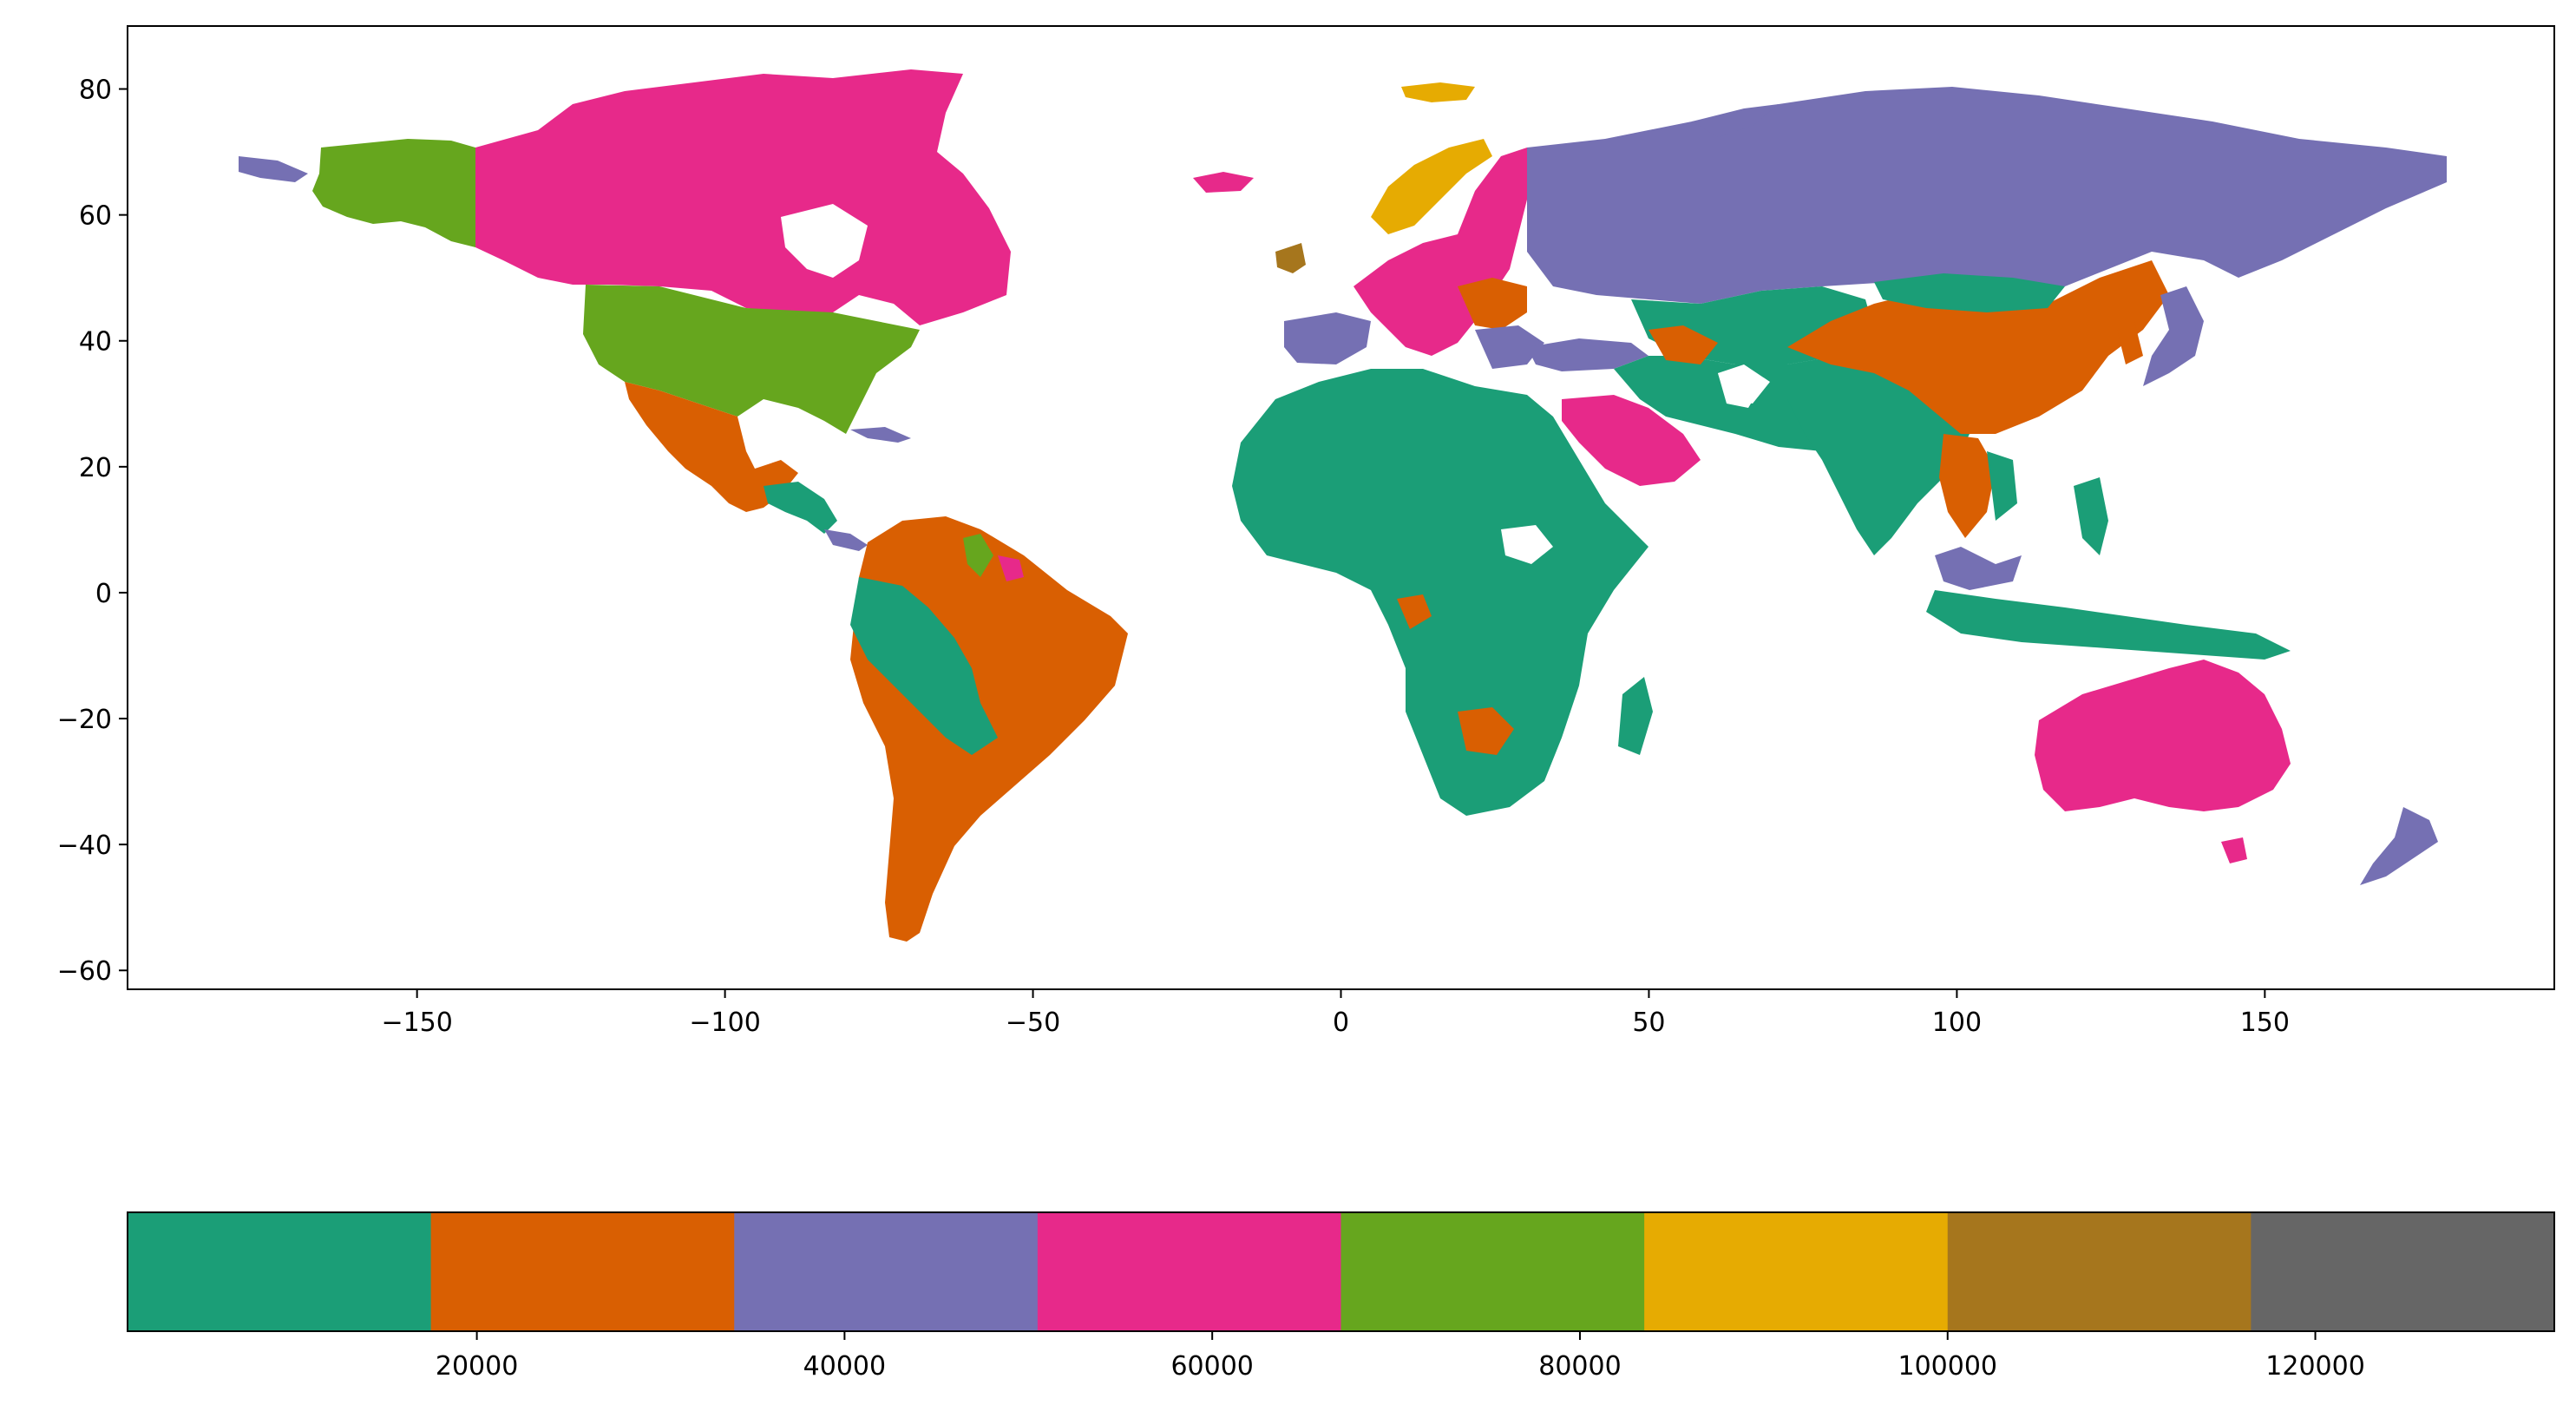 This screenshot has height=1418, width=2576. Describe the element at coordinates (1648, 1023) in the screenshot. I see `x-tick-label: 50` at that location.